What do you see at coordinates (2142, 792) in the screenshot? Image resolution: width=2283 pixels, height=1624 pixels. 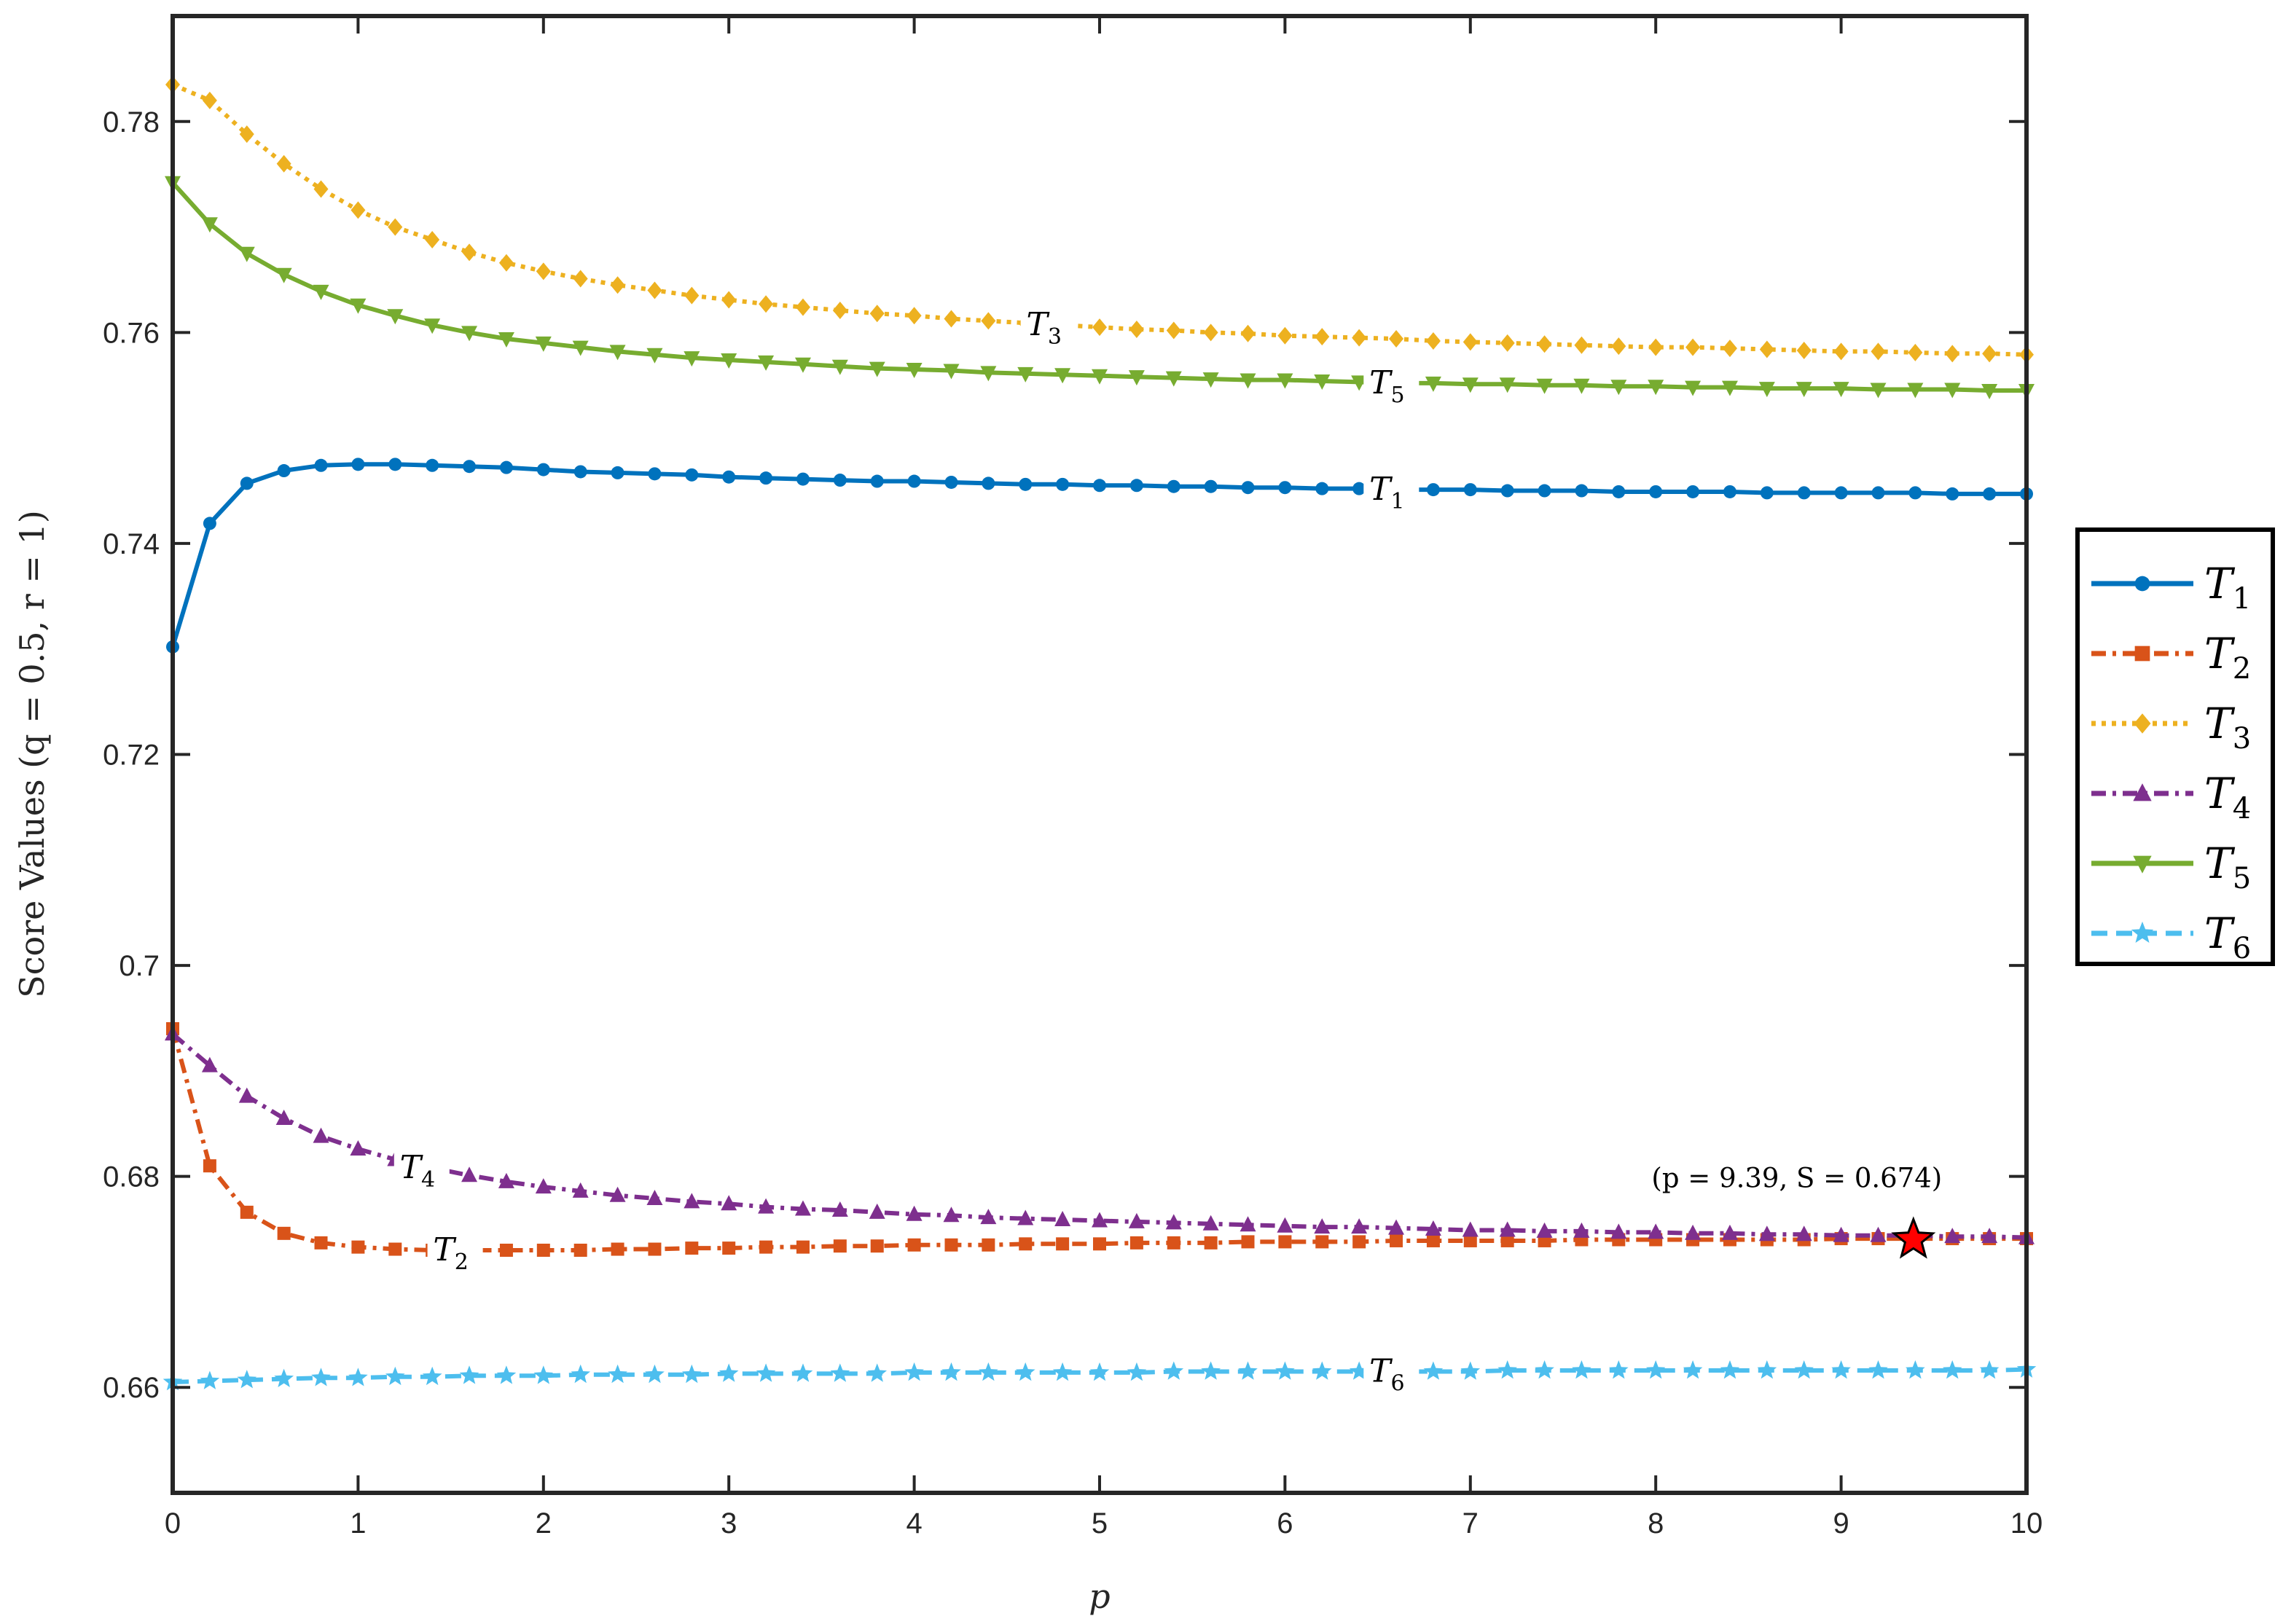 I see `legend-marker` at bounding box center [2142, 792].